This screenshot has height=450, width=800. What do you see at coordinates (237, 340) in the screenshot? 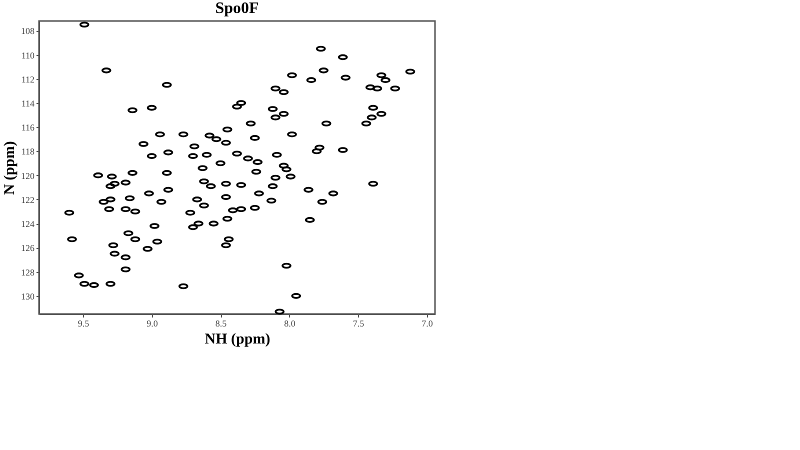
I see `x-axis-title: NH (ppm)` at bounding box center [237, 340].